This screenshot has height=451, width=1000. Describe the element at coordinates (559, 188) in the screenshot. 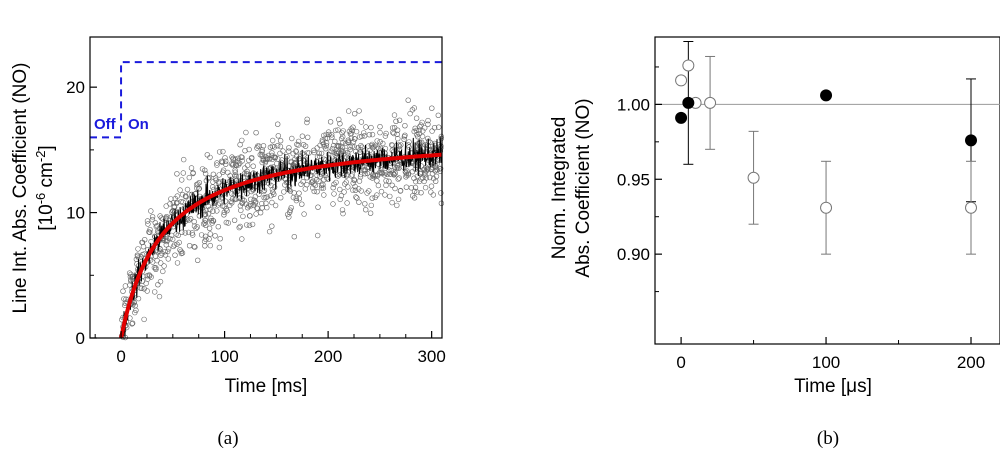

I see `y-axis-label-b-line1: Norm. Integrated` at that location.